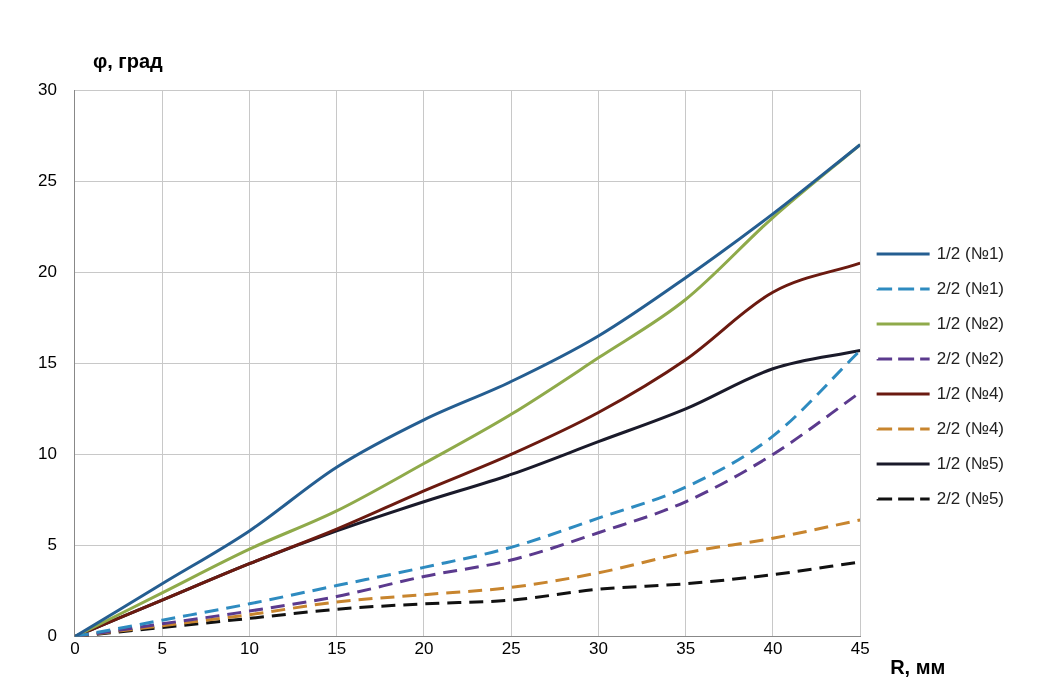  Describe the element at coordinates (970, 288) in the screenshot. I see `legend-label: 2/2 (№1)` at that location.